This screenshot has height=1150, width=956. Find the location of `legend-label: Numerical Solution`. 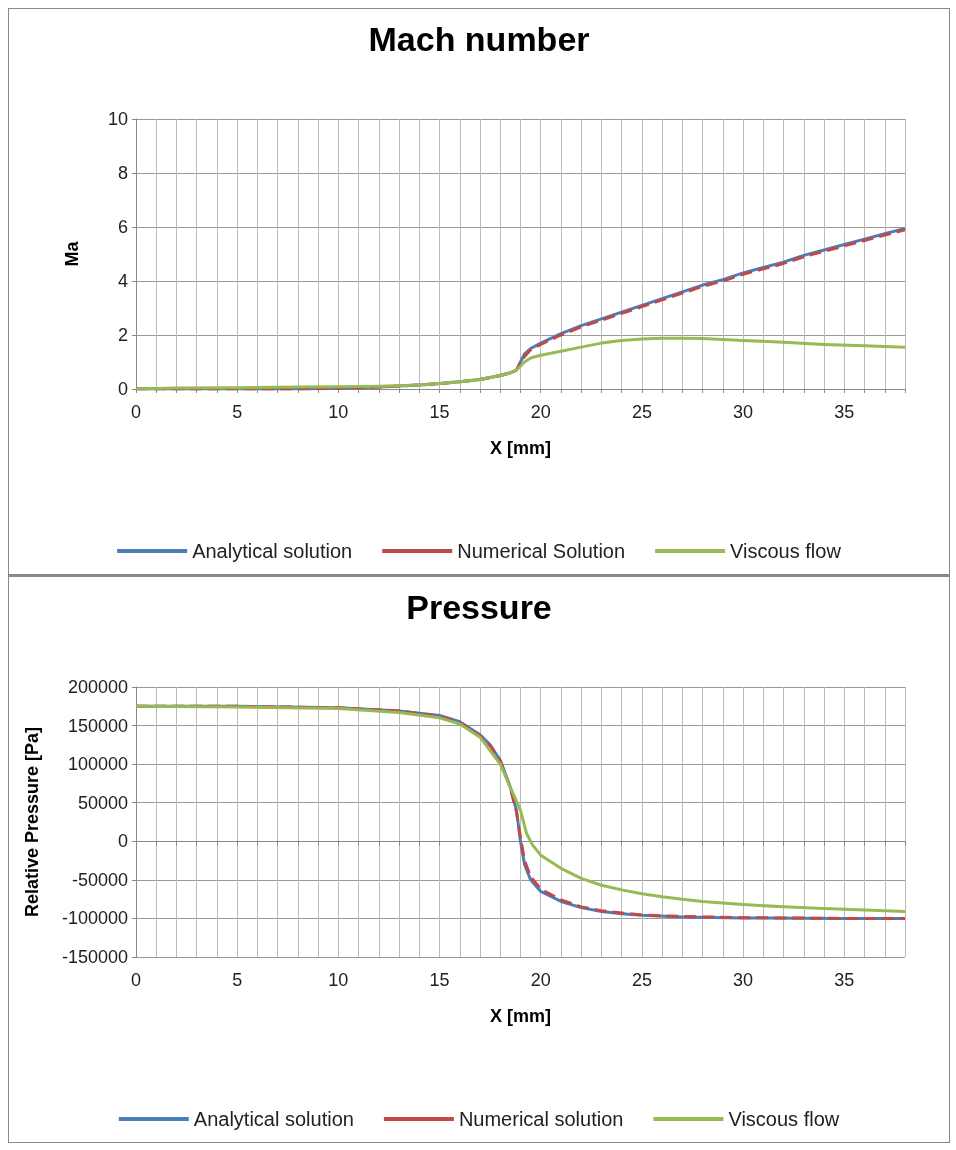

legend-label: Numerical Solution is located at coordinates (541, 551).